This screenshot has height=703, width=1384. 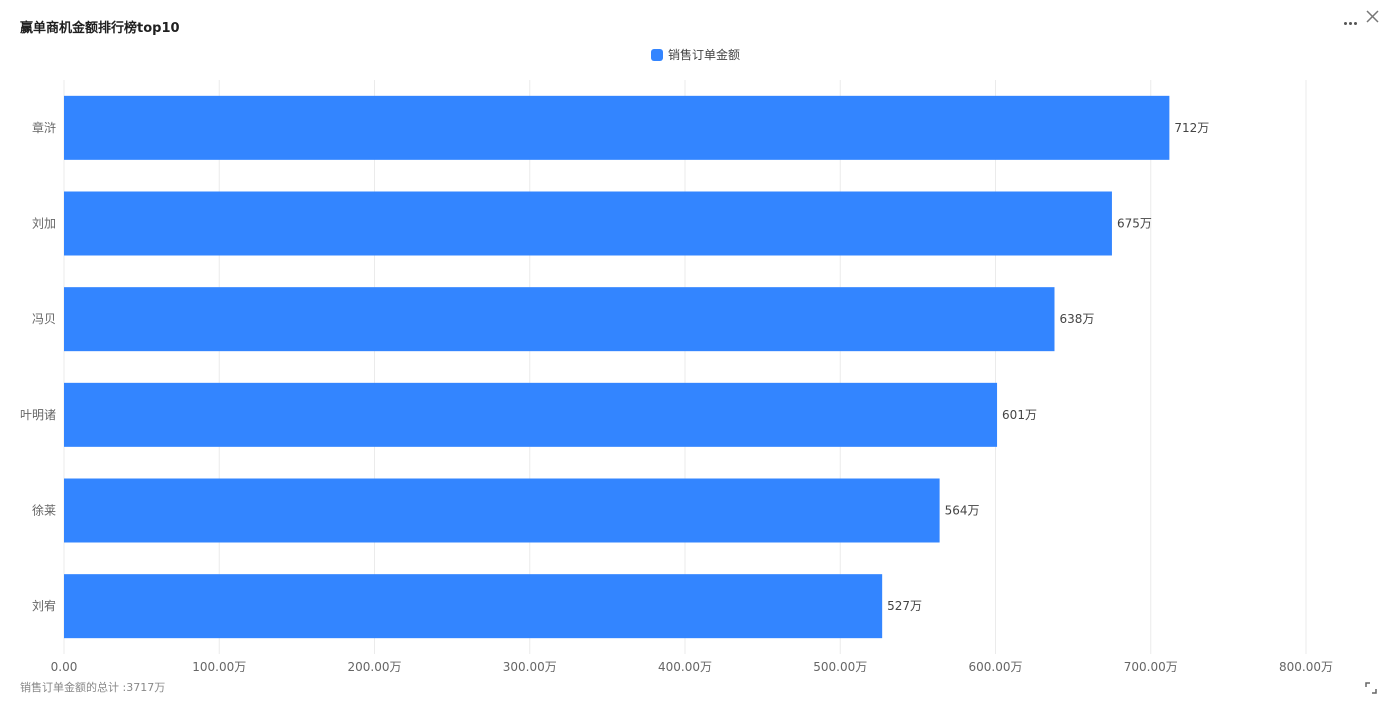 I want to click on x-tick-label: 400.00万, so click(x=685, y=667).